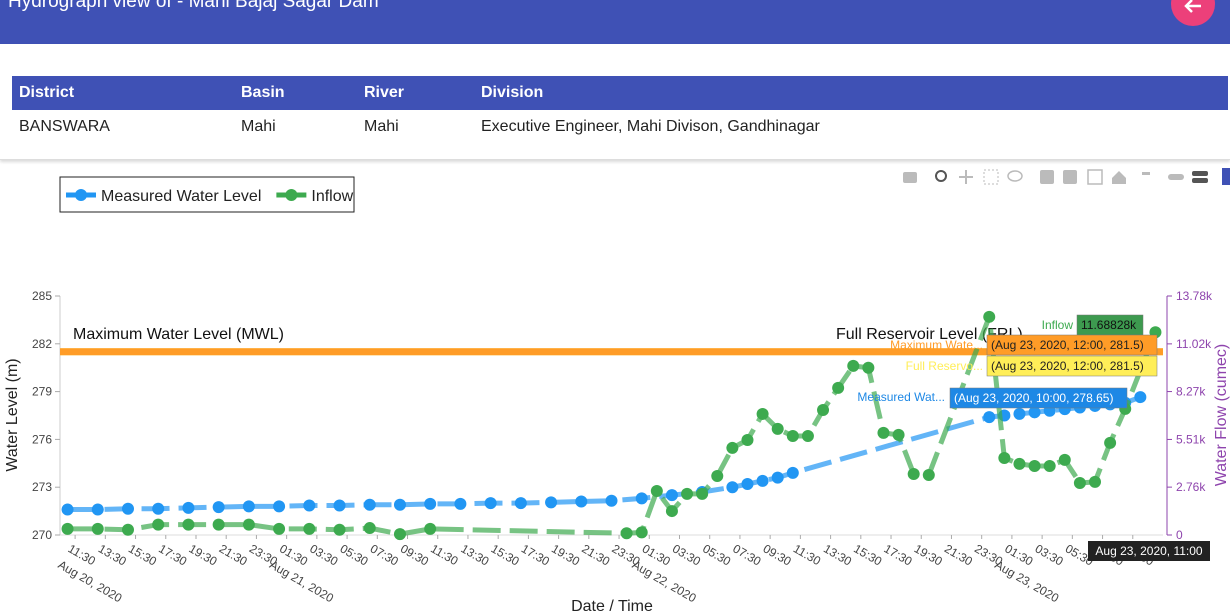 The width and height of the screenshot is (1230, 613). I want to click on toolbar, so click(1066, 176).